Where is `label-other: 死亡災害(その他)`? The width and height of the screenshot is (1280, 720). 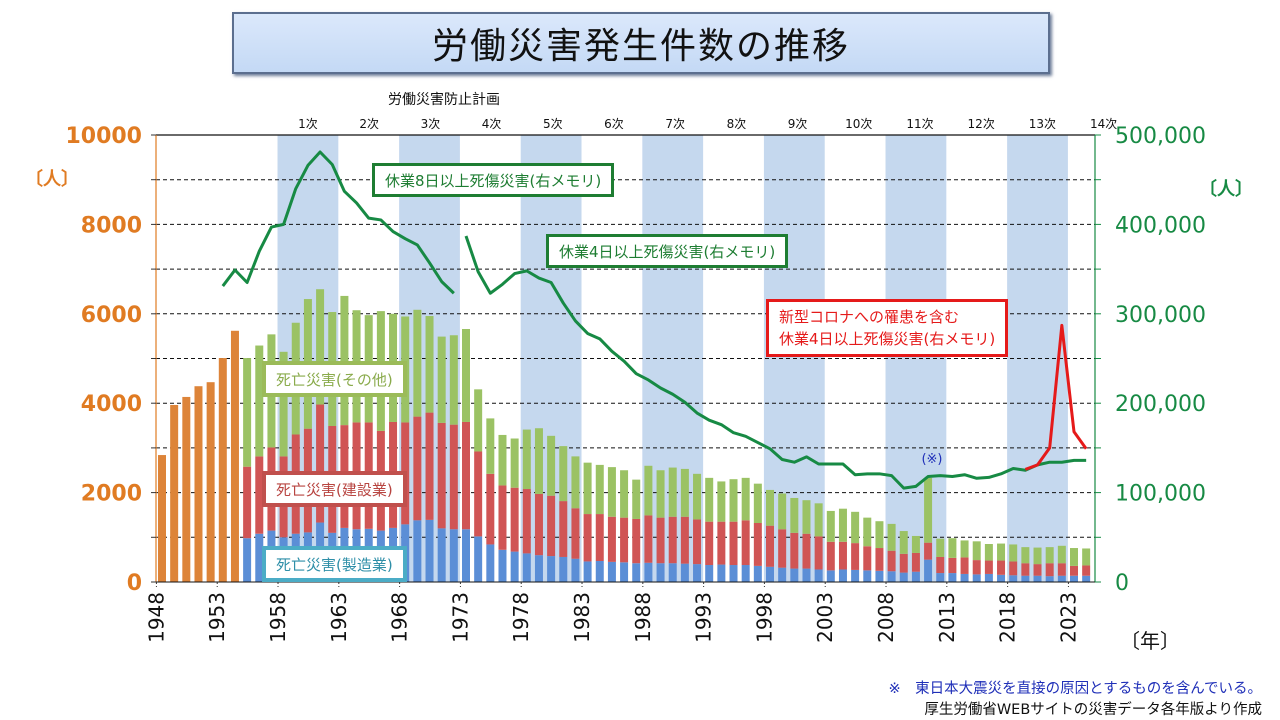 label-other: 死亡災害(その他) is located at coordinates (334, 379).